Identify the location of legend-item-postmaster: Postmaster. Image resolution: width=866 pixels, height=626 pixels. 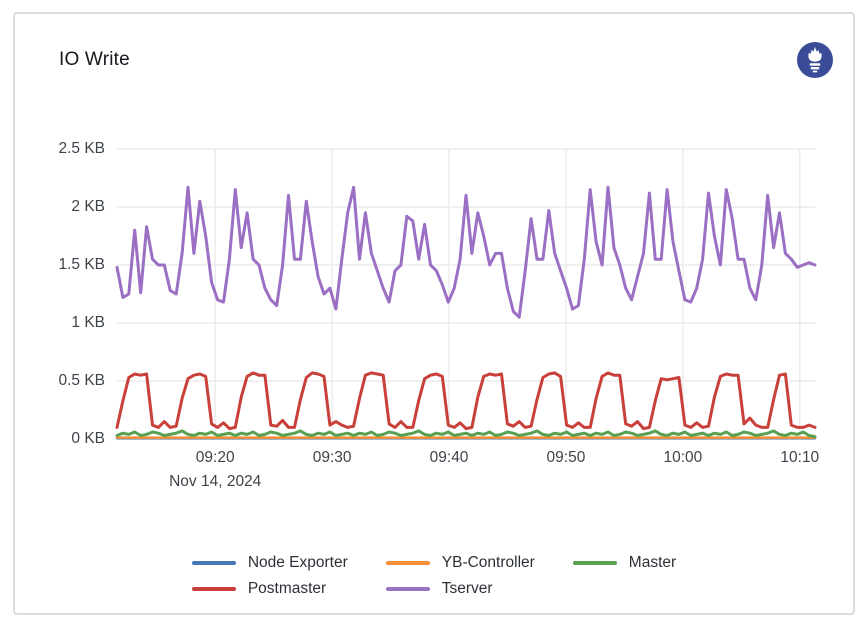
(269, 589).